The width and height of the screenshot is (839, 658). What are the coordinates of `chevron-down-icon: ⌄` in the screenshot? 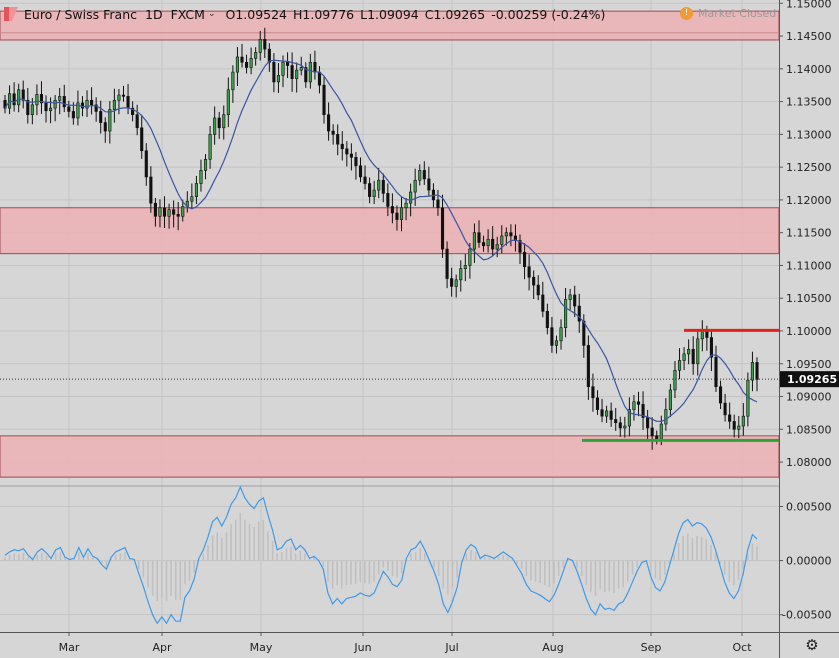 It's located at (211, 14).